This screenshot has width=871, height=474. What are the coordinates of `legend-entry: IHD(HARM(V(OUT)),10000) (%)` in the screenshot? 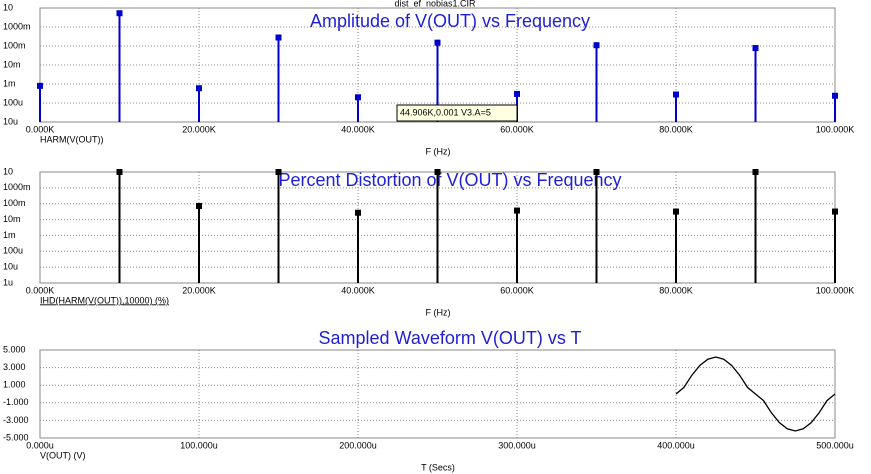 It's located at (104, 300).